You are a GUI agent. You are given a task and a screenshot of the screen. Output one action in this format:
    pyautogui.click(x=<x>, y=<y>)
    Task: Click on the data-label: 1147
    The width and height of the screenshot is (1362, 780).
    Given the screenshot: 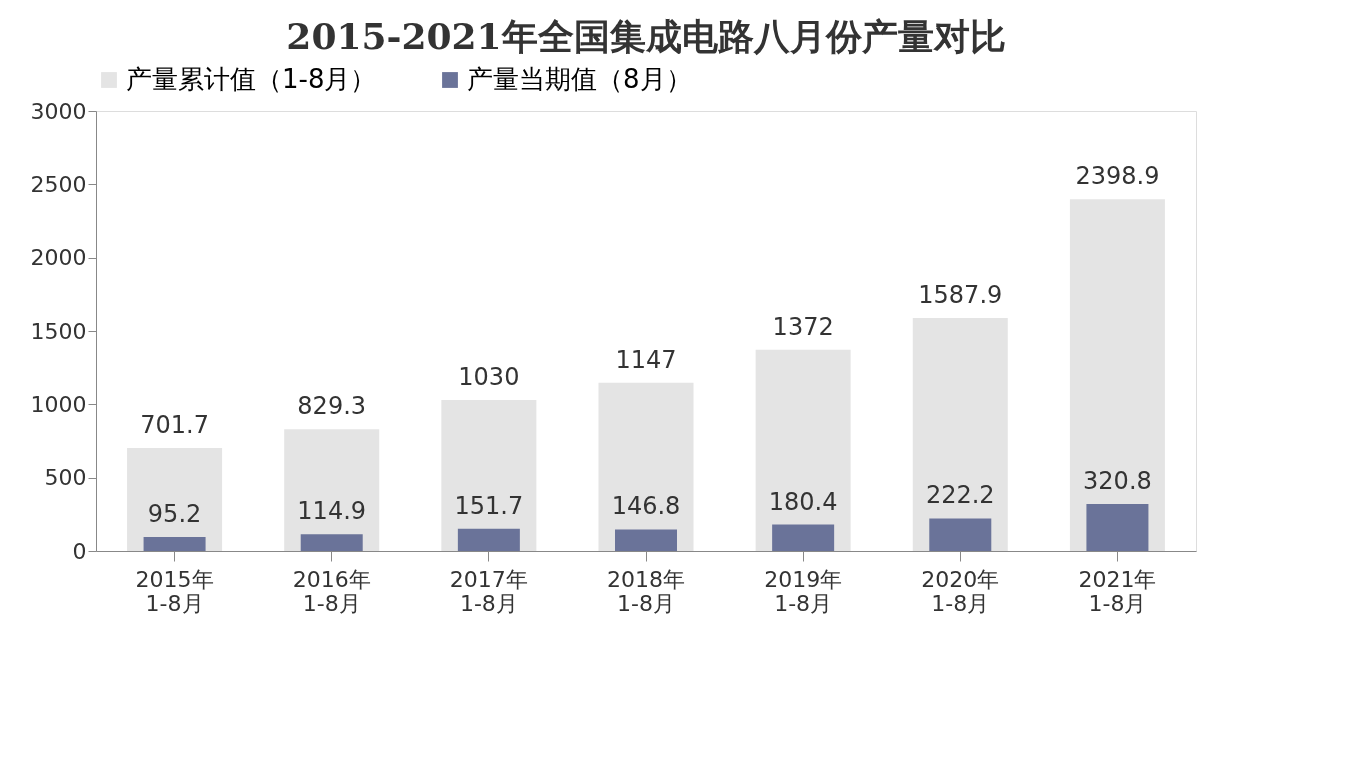 What is the action you would take?
    pyautogui.click(x=646, y=359)
    